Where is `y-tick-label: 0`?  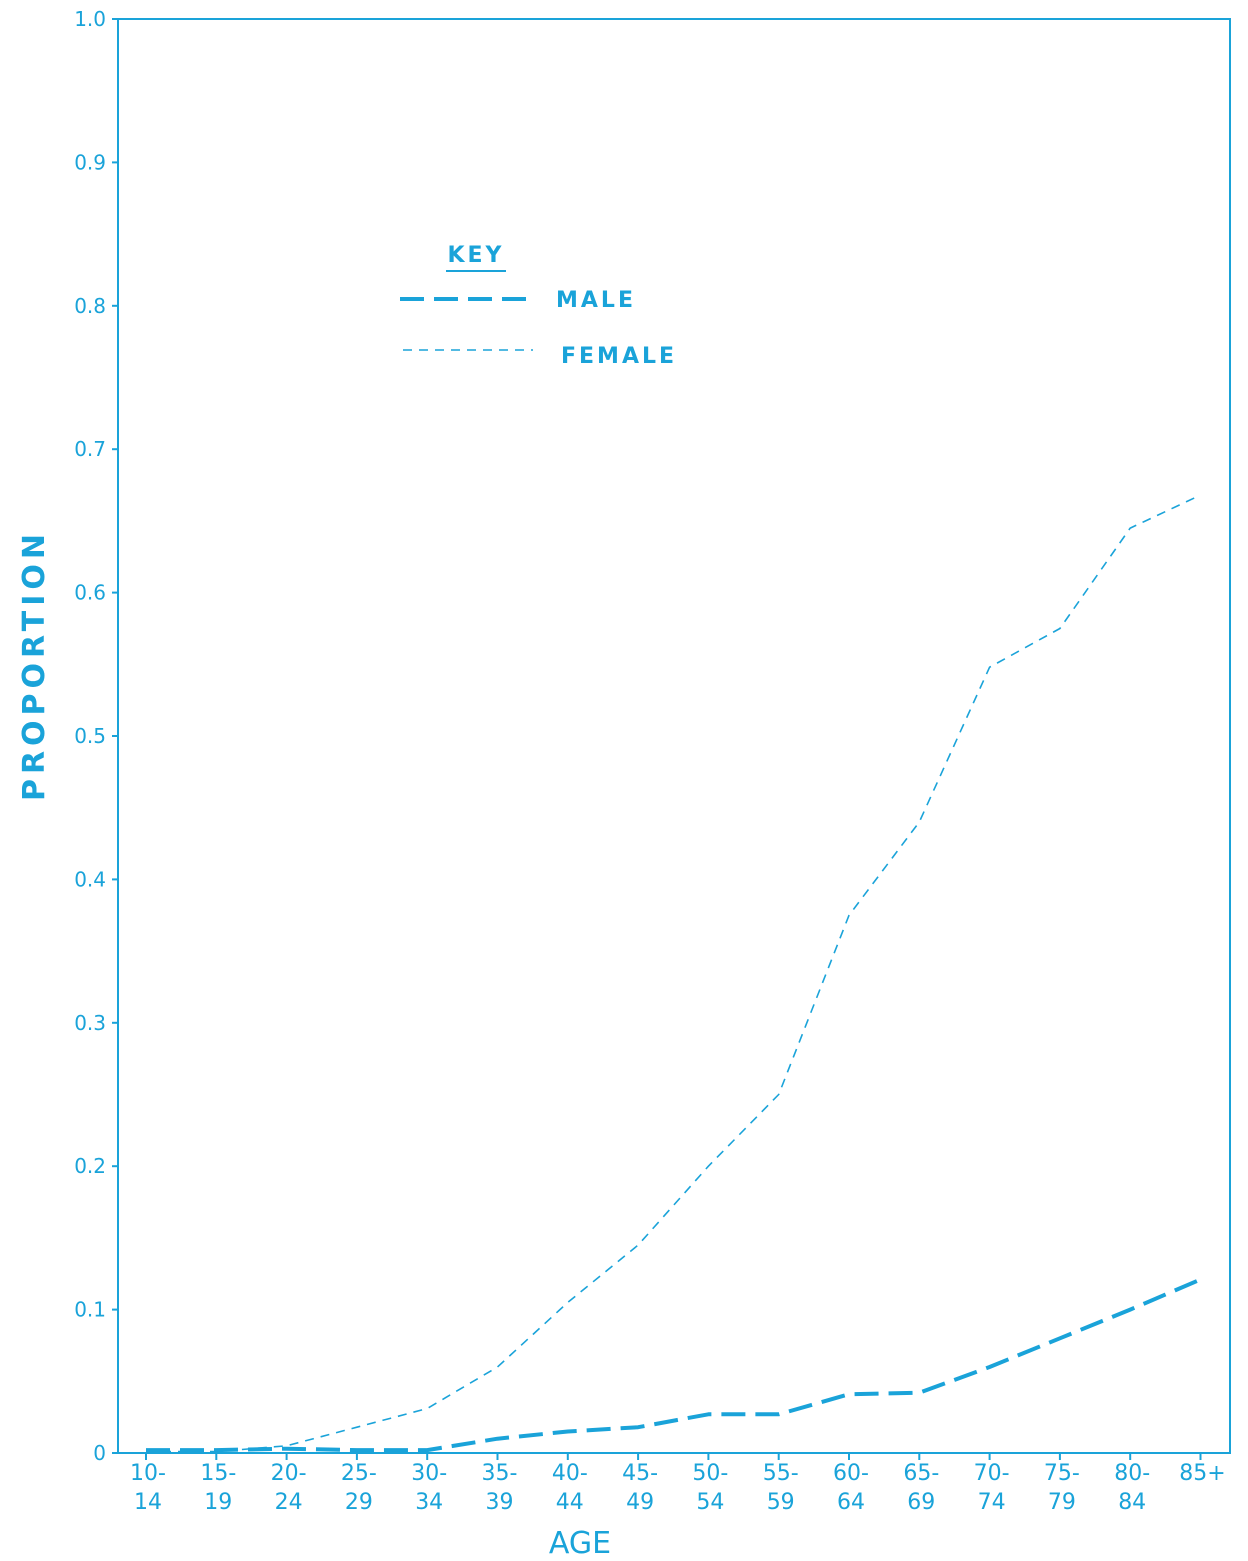 y-tick-label: 0 is located at coordinates (99, 1453).